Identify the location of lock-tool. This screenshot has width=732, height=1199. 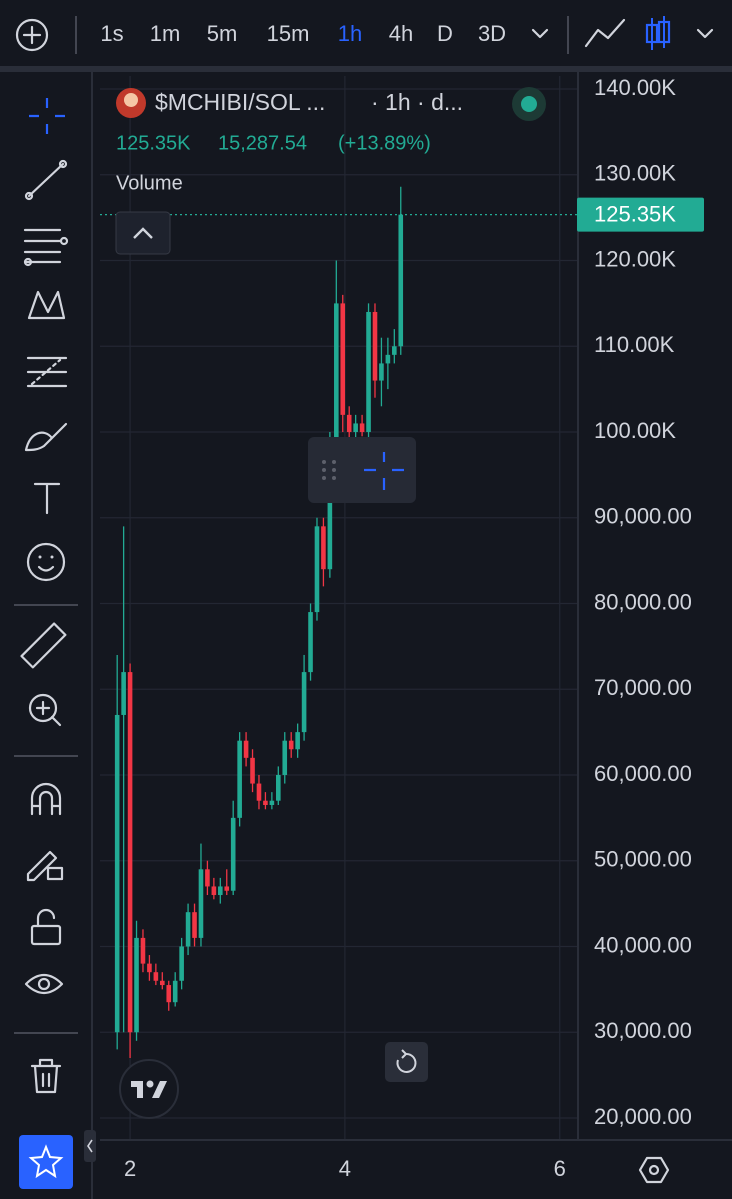
(46, 927).